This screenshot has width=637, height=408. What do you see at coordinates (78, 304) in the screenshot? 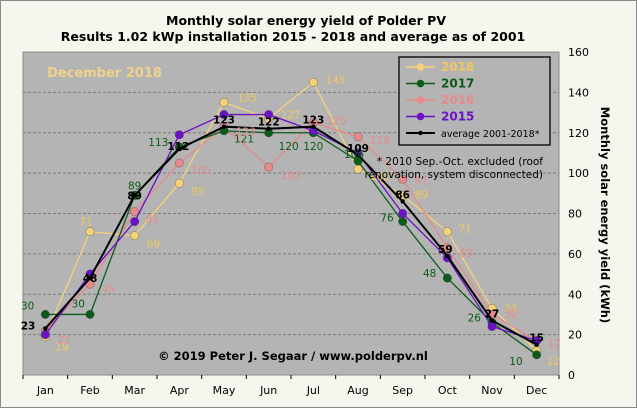
I see `label-2017-feb: 30` at bounding box center [78, 304].